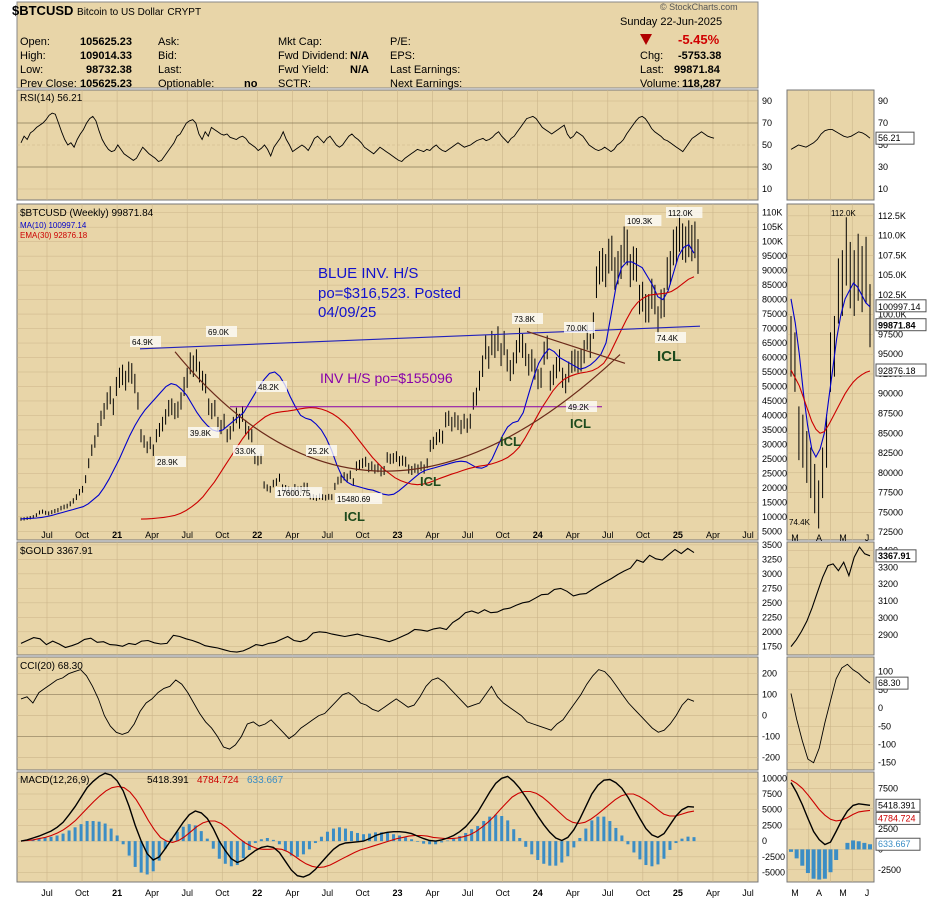 The image size is (930, 906). I want to click on icl-label: ICL, so click(354, 516).